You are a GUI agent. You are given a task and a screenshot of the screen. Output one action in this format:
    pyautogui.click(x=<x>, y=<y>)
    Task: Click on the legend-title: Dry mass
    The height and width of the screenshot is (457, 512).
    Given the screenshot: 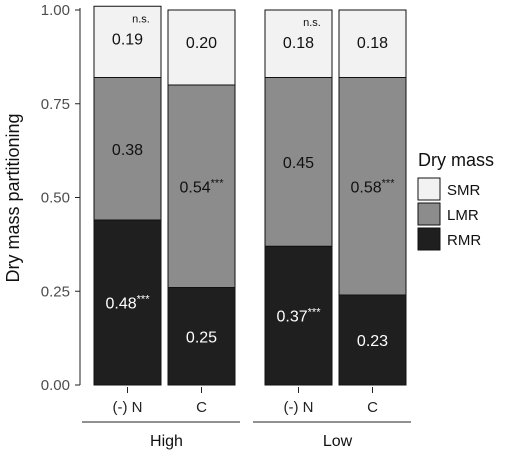 What is the action you would take?
    pyautogui.click(x=456, y=160)
    